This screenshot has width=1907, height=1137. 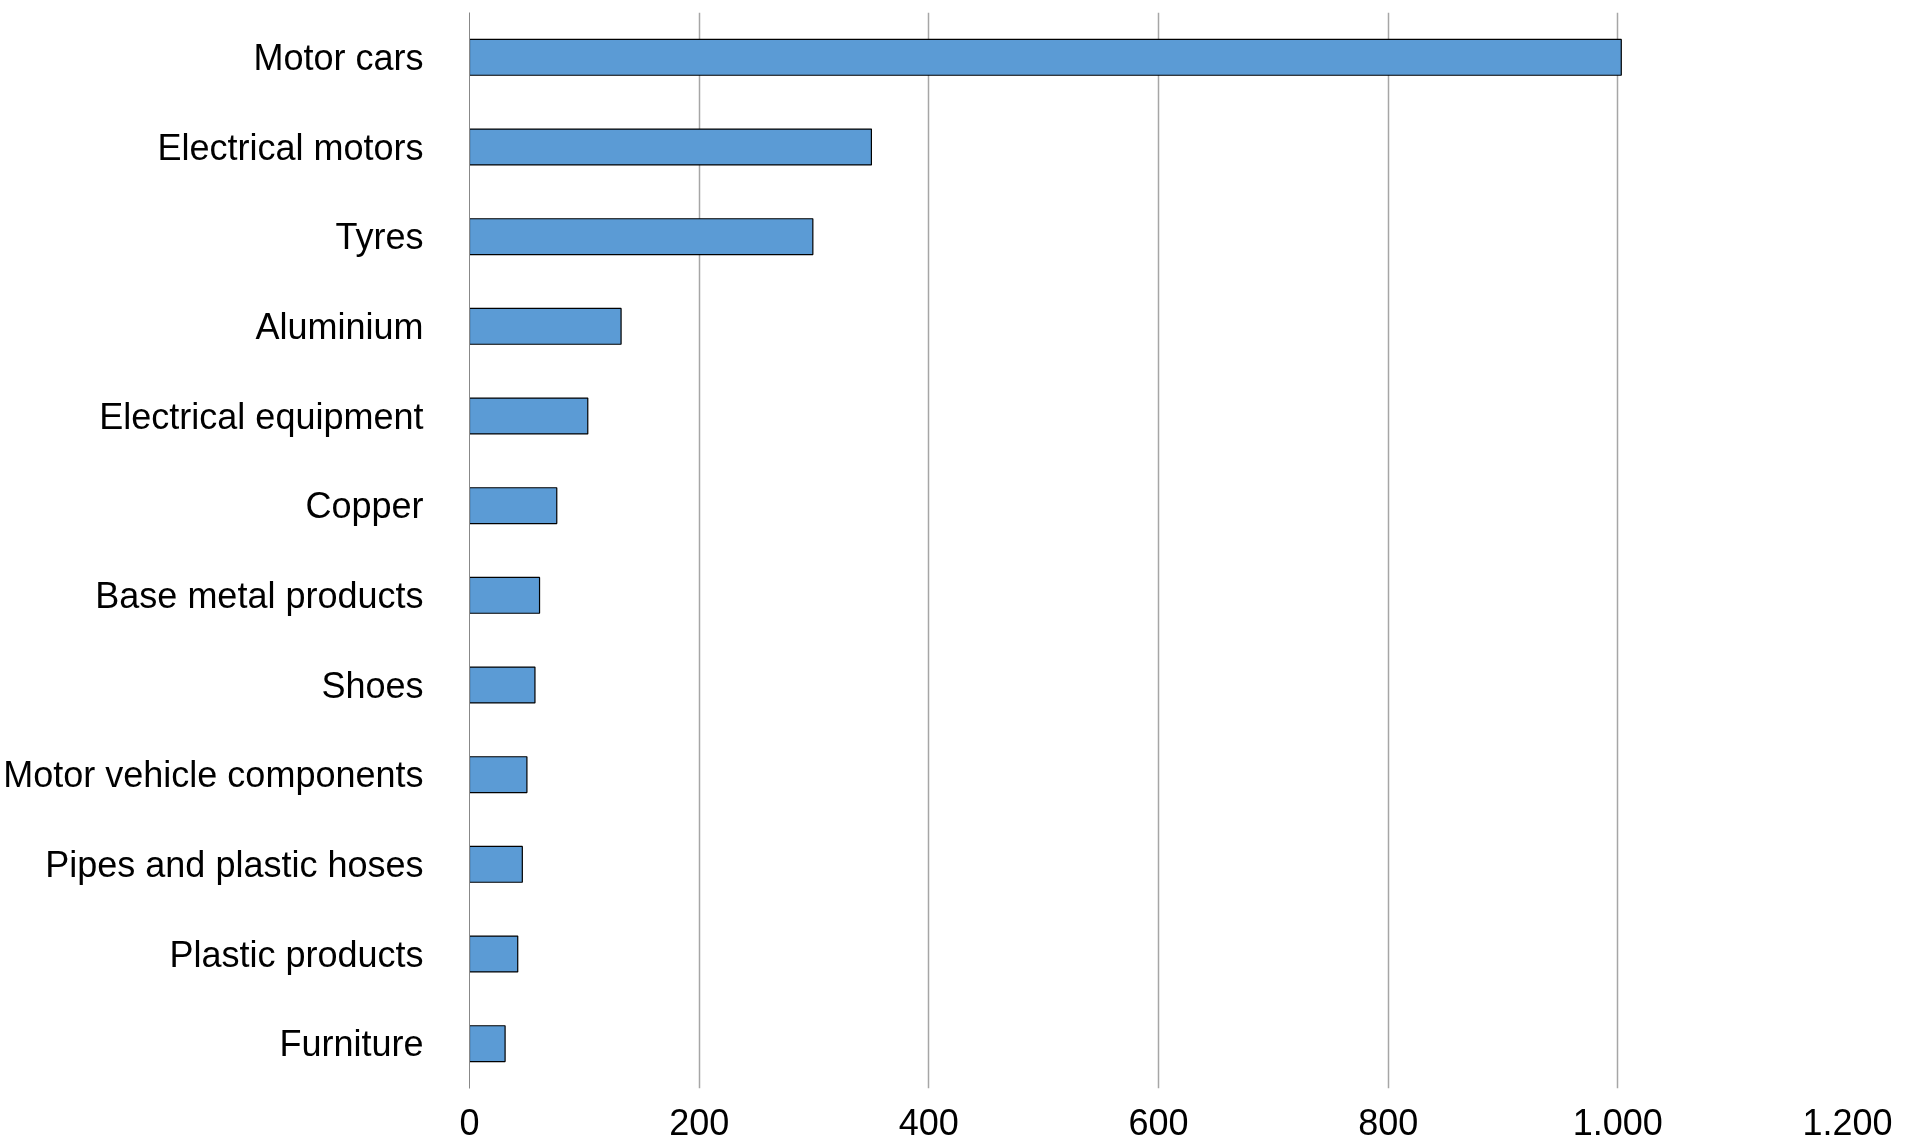 What do you see at coordinates (469, 1119) in the screenshot?
I see `x-tick-label: 0` at bounding box center [469, 1119].